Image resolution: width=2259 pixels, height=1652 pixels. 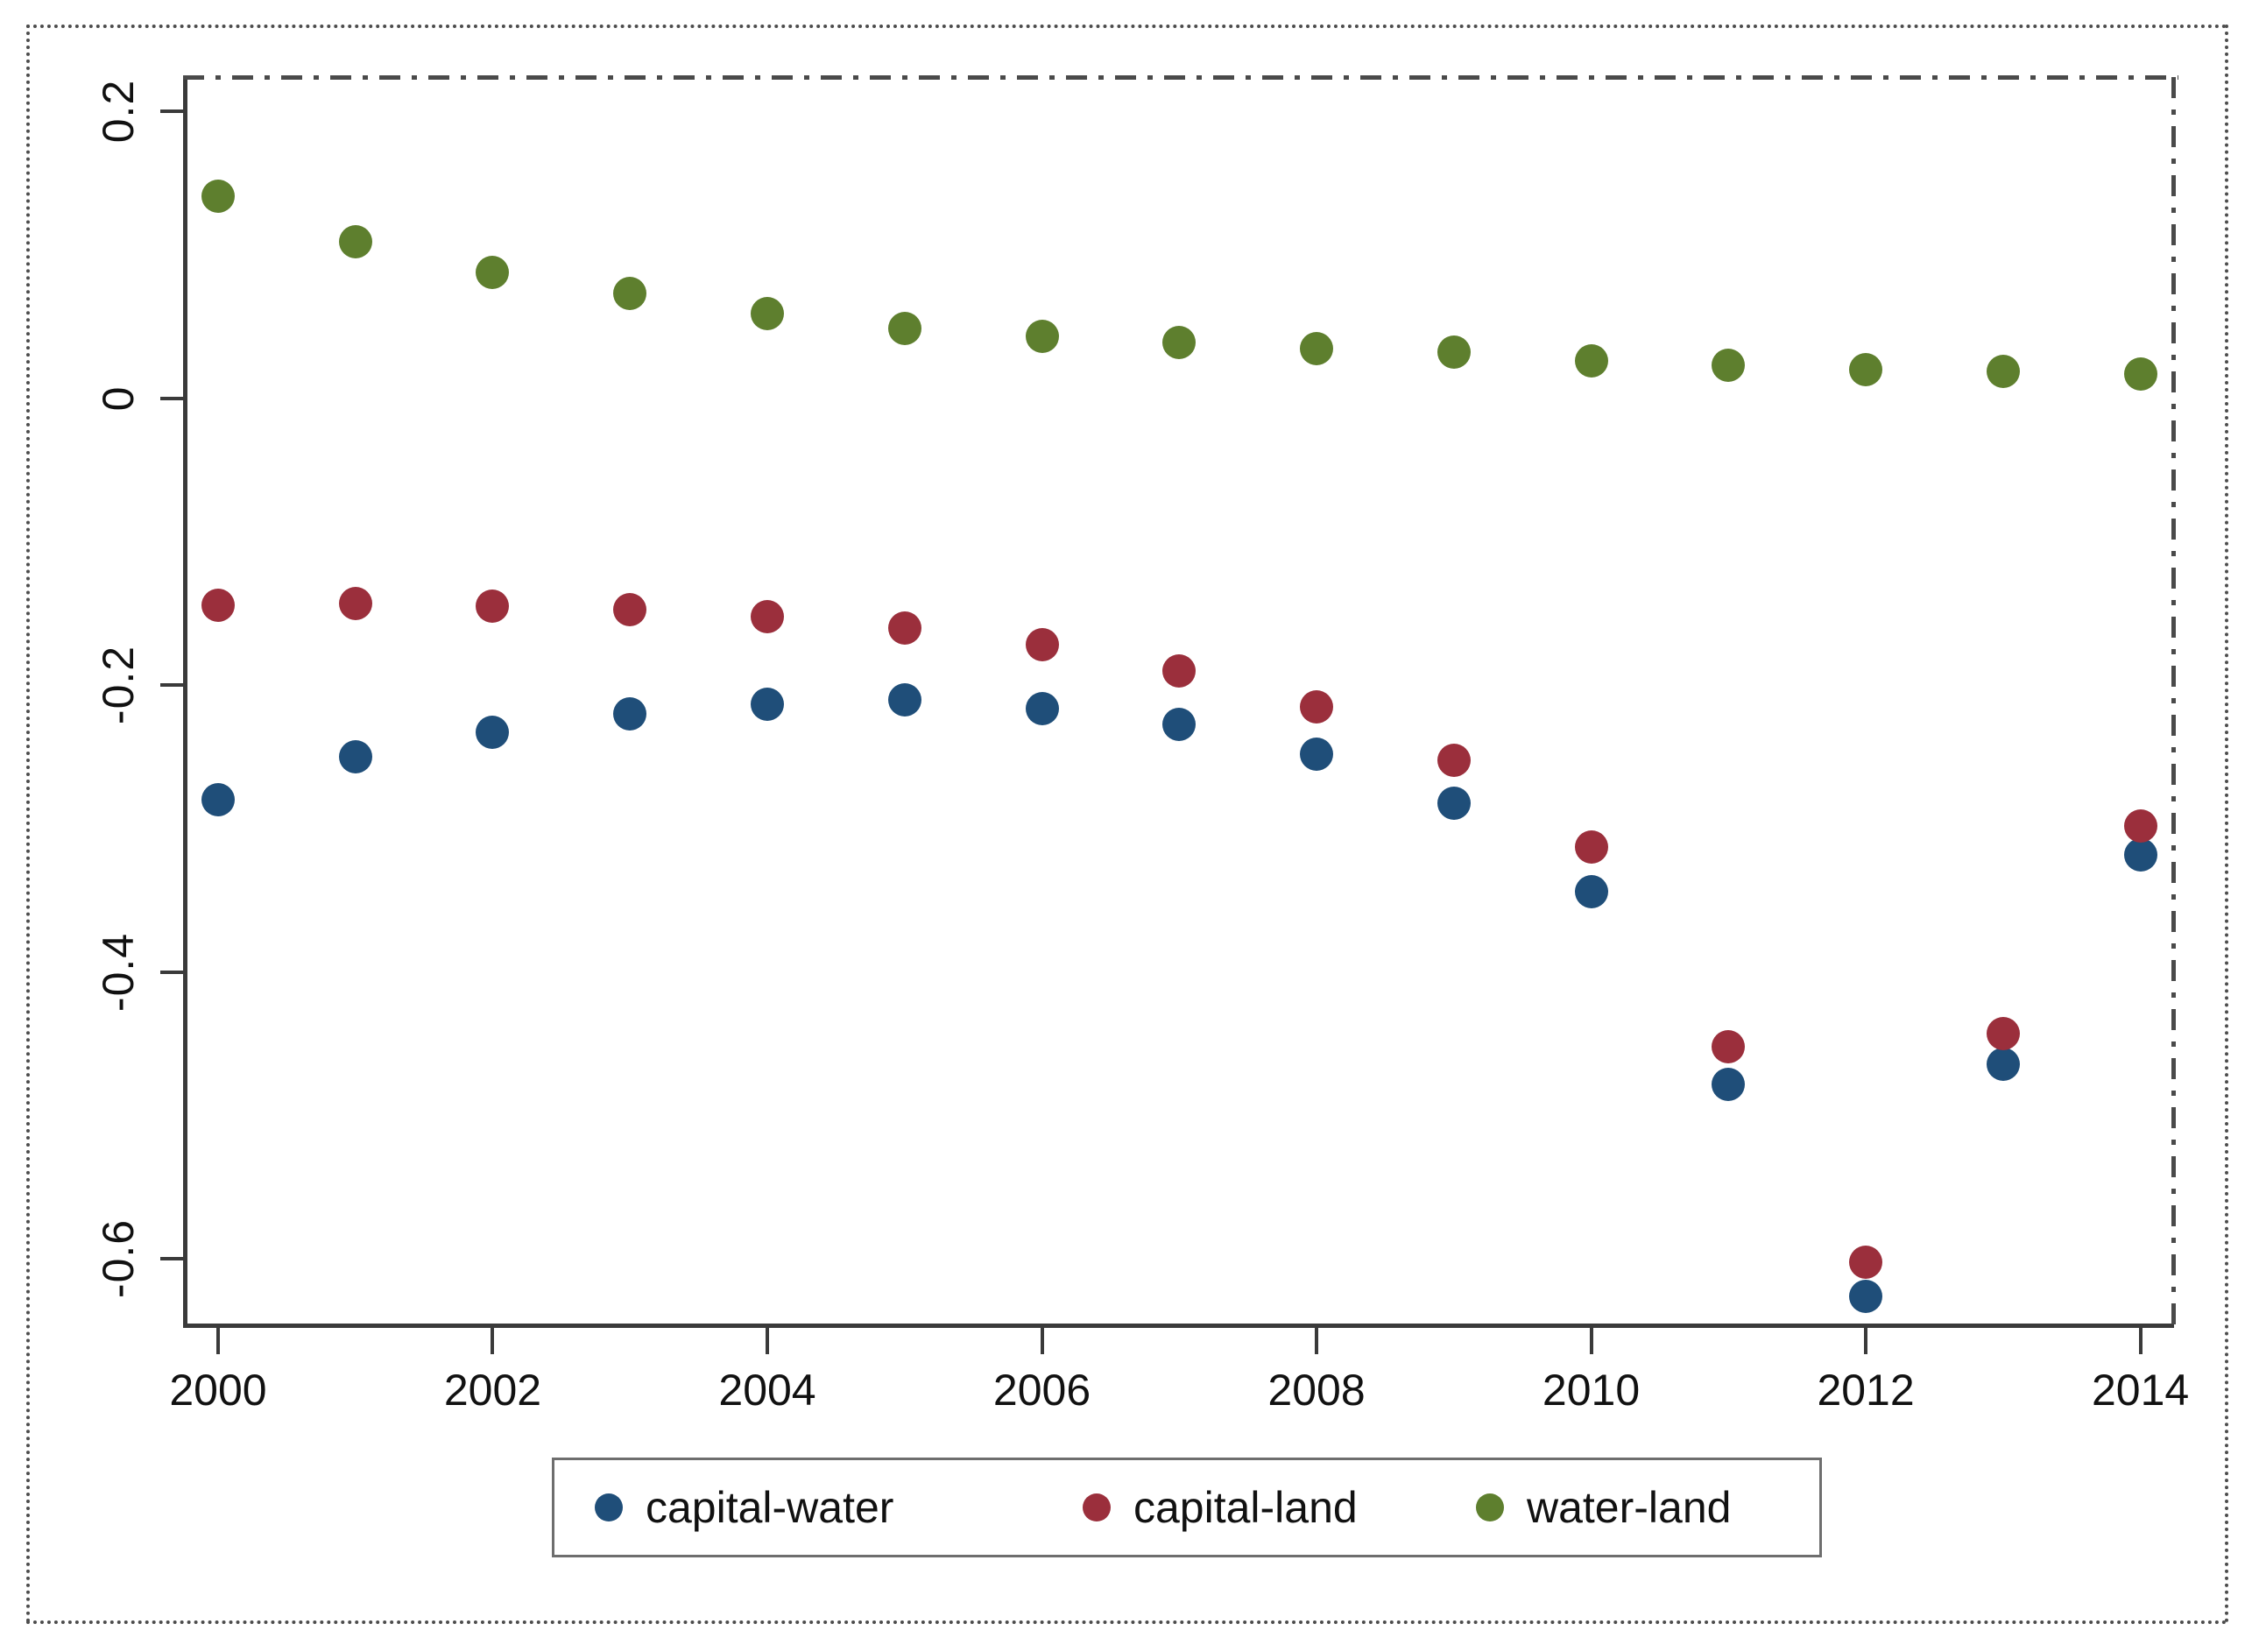 I want to click on point-water-land-2013, so click(x=2003, y=371).